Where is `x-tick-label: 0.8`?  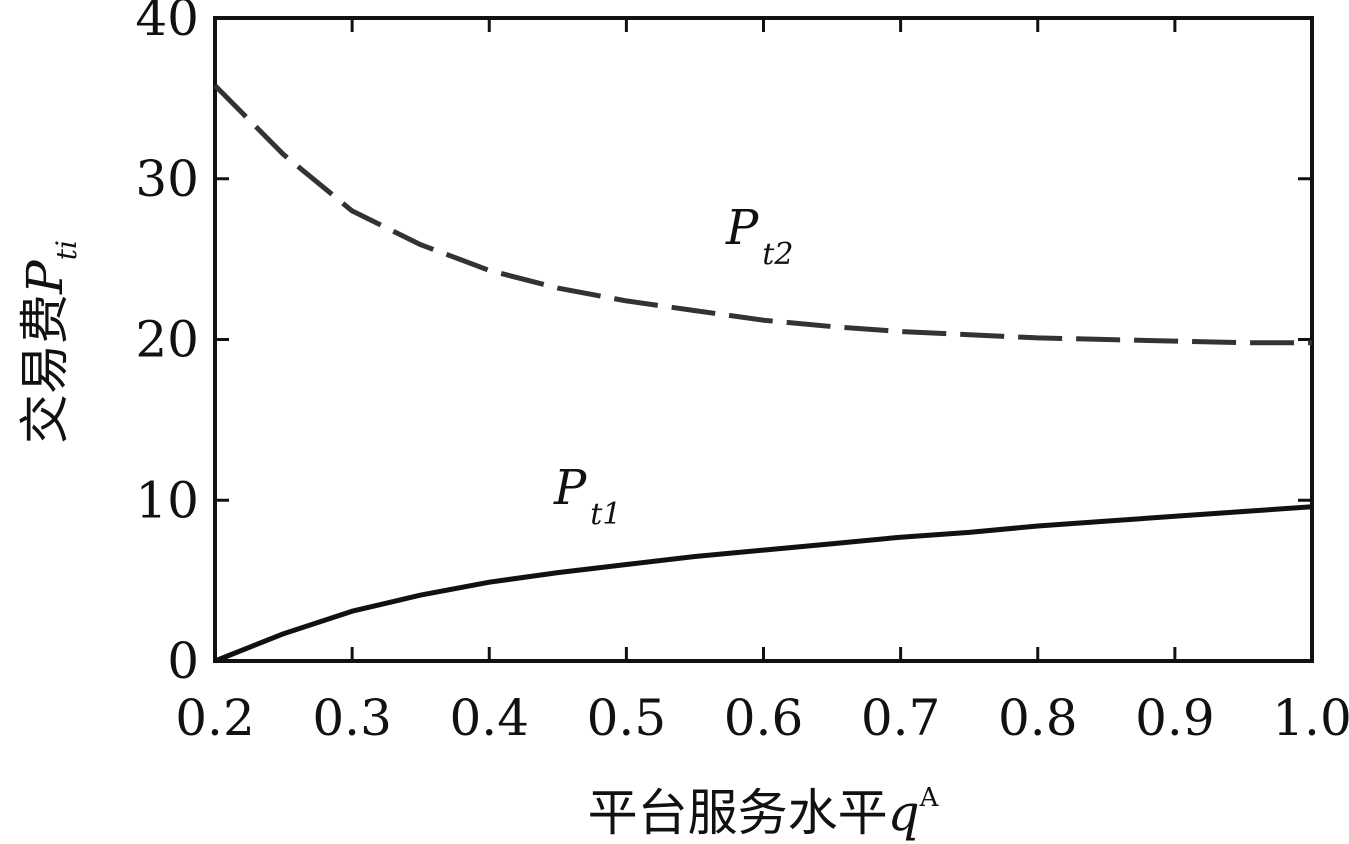 x-tick-label: 0.8 is located at coordinates (1038, 718).